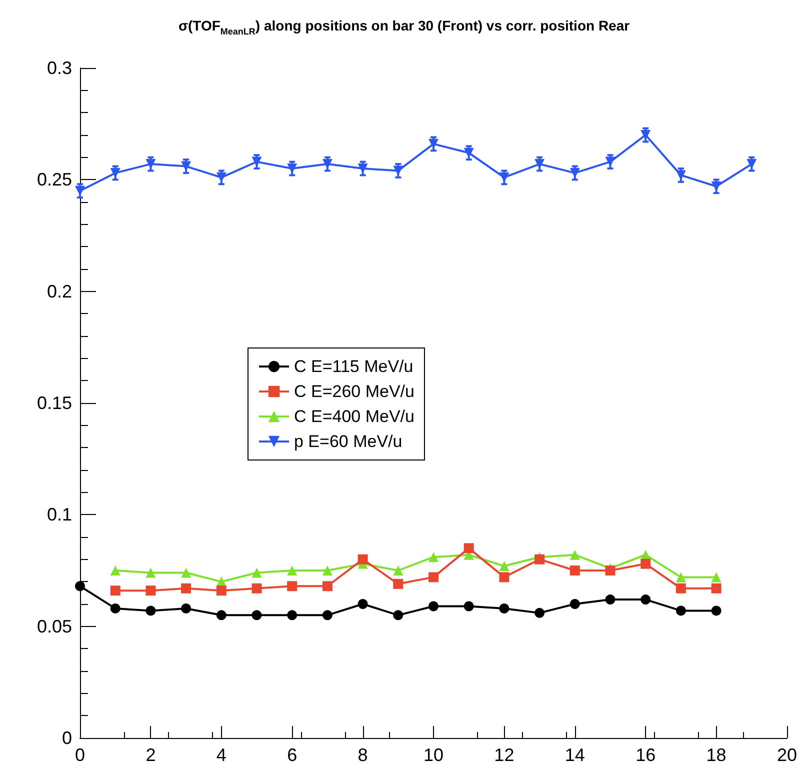 Image resolution: width=808 pixels, height=776 pixels. Describe the element at coordinates (54, 626) in the screenshot. I see `y-tick-label: 0.05` at that location.